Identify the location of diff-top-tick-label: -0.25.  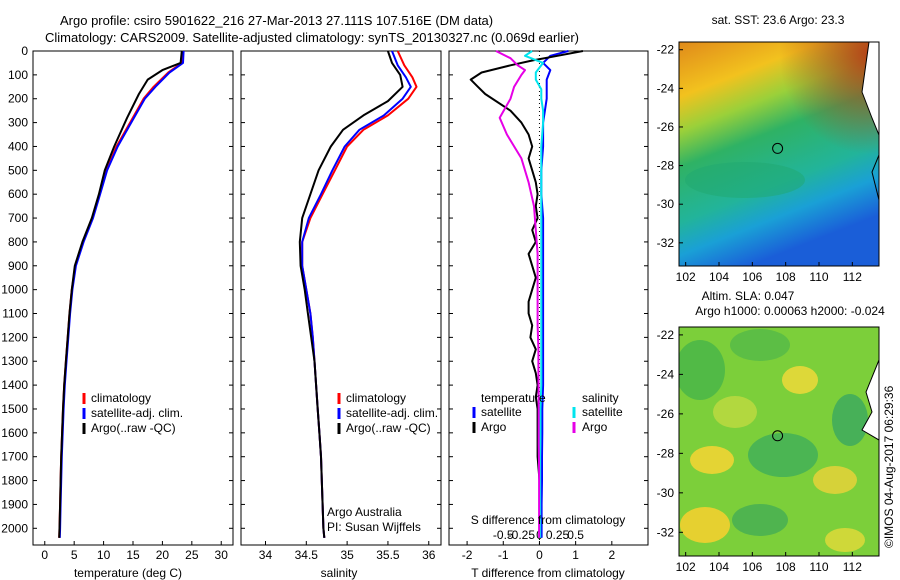
(522, 535).